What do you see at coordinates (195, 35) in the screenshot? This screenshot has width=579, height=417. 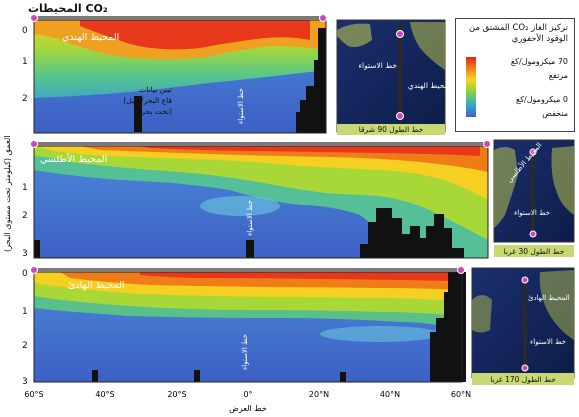 I see `indian-red-layer` at bounding box center [195, 35].